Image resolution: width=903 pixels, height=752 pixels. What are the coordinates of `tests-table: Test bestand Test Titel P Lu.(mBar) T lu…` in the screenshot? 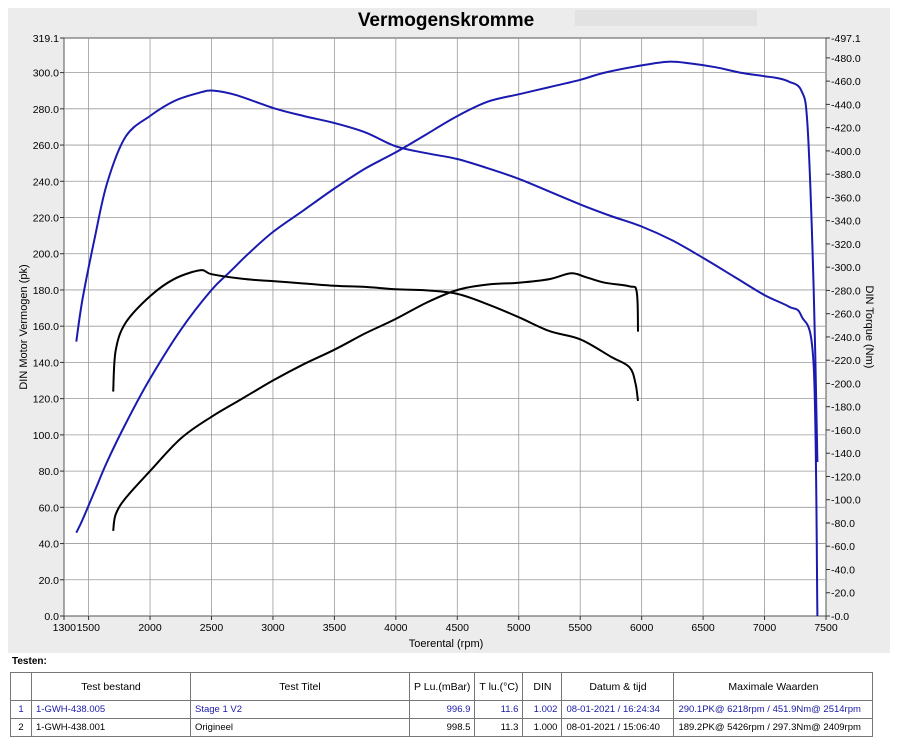 It's located at (442, 704).